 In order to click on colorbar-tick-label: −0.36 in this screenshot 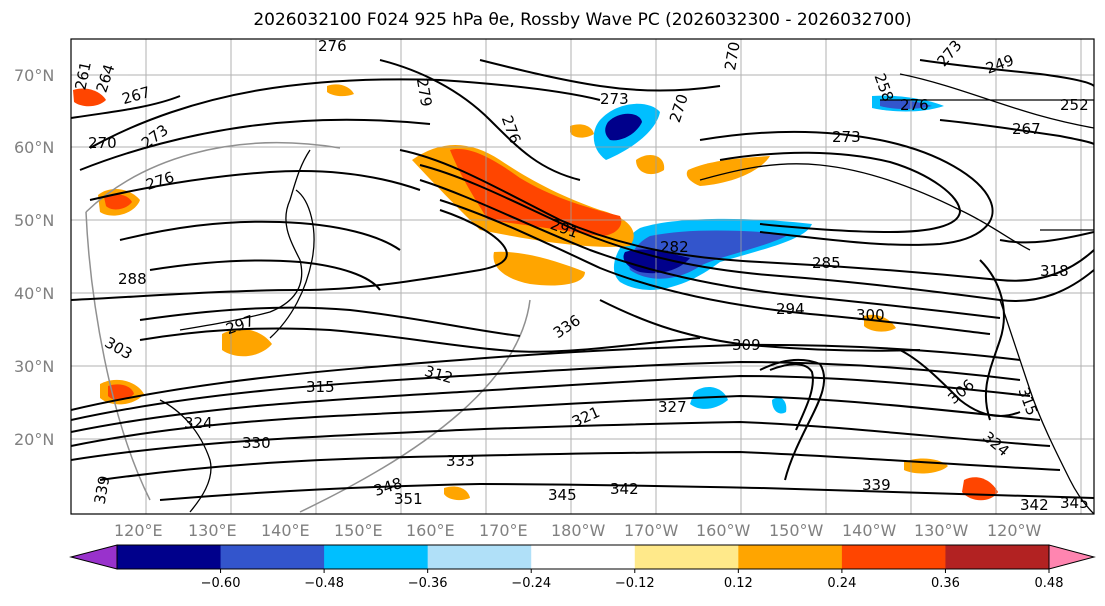, I will do `click(428, 583)`.